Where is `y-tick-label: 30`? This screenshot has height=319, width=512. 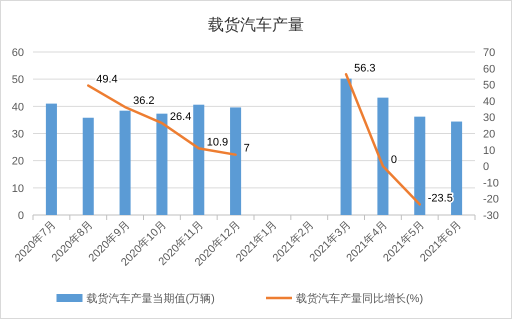 y-tick-label: 30 is located at coordinates (18, 134).